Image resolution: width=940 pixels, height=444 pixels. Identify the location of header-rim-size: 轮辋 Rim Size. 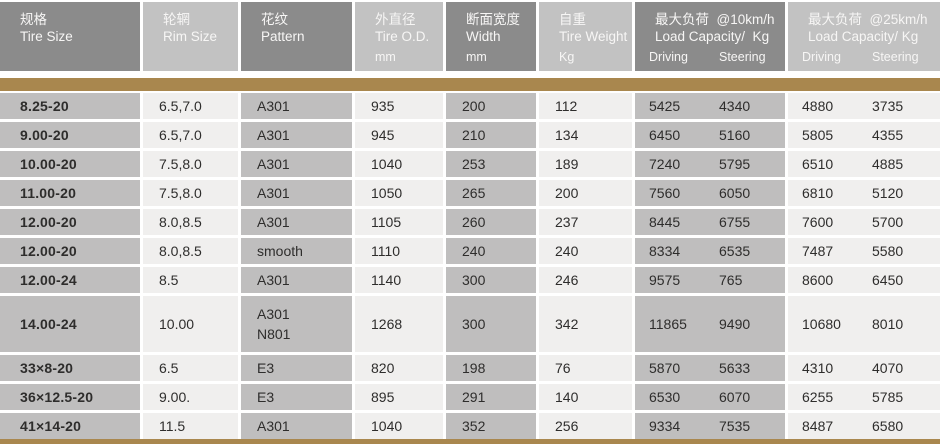
(190, 36).